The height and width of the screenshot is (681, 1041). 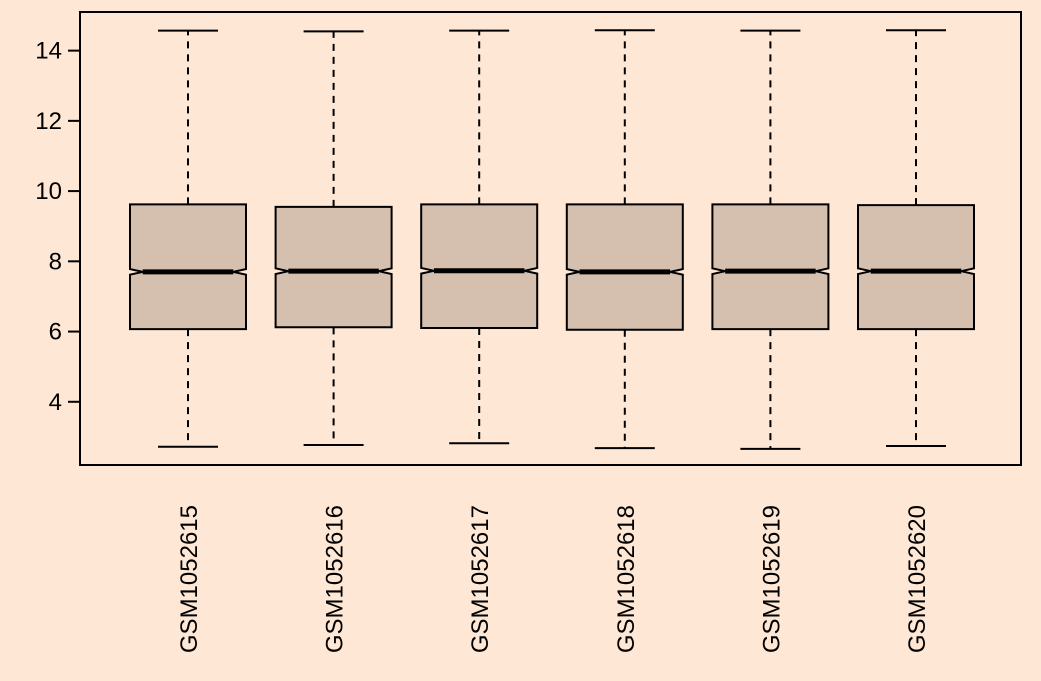 I want to click on box-GSM1052618, so click(x=624, y=239).